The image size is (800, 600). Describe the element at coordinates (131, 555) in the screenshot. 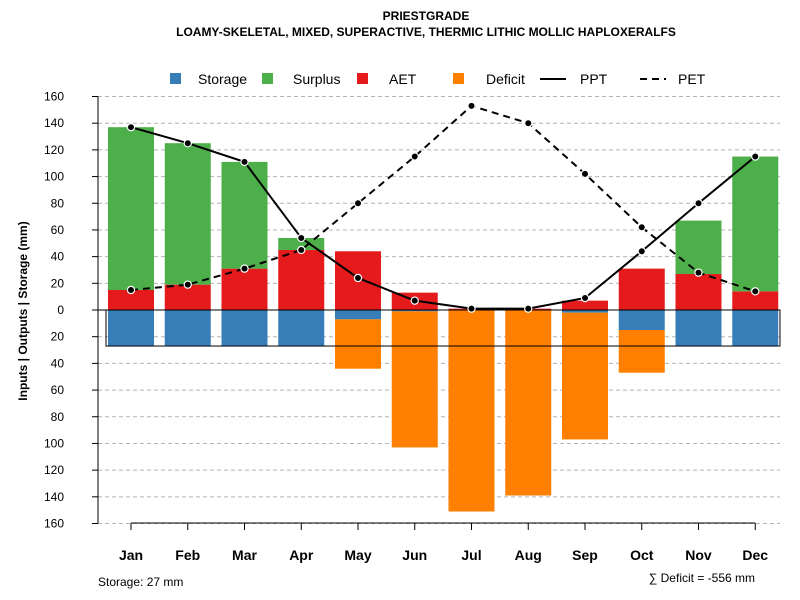

I see `x-tick-label: Jan` at that location.